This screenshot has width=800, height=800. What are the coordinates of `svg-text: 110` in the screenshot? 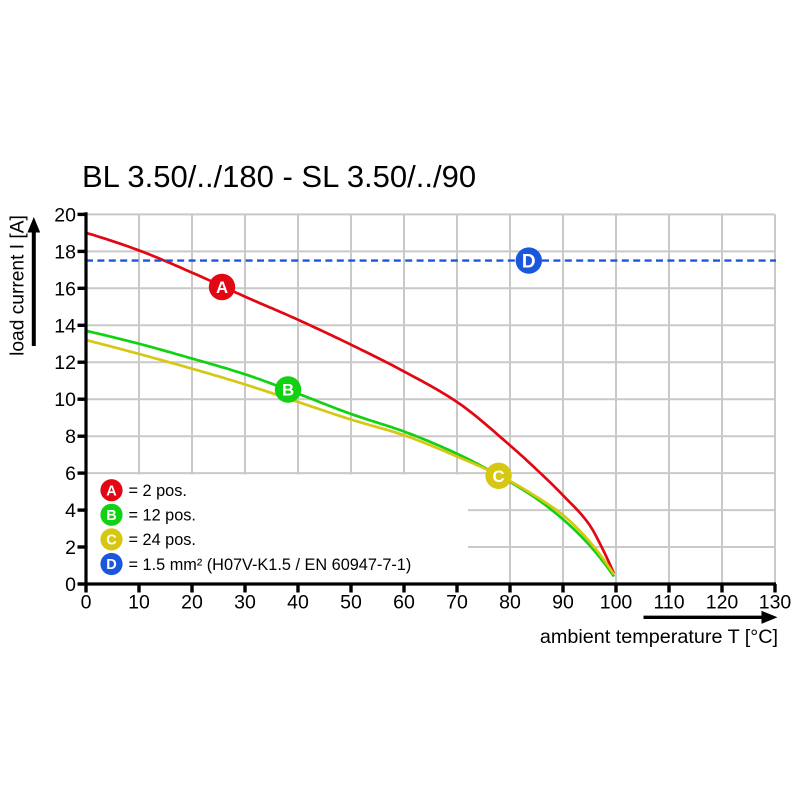 It's located at (668, 603).